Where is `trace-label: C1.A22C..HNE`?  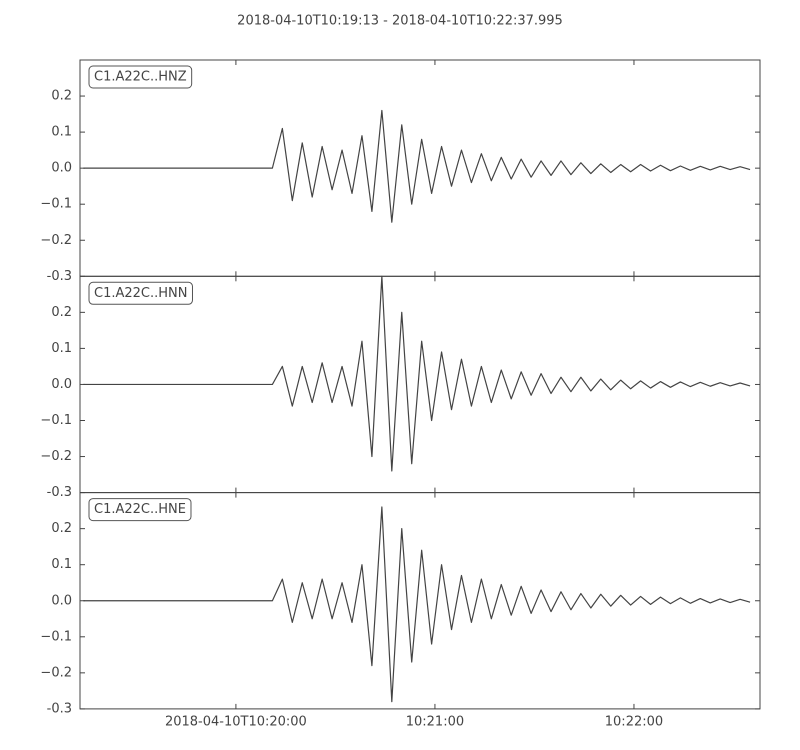
trace-label: C1.A22C..HNE is located at coordinates (140, 509).